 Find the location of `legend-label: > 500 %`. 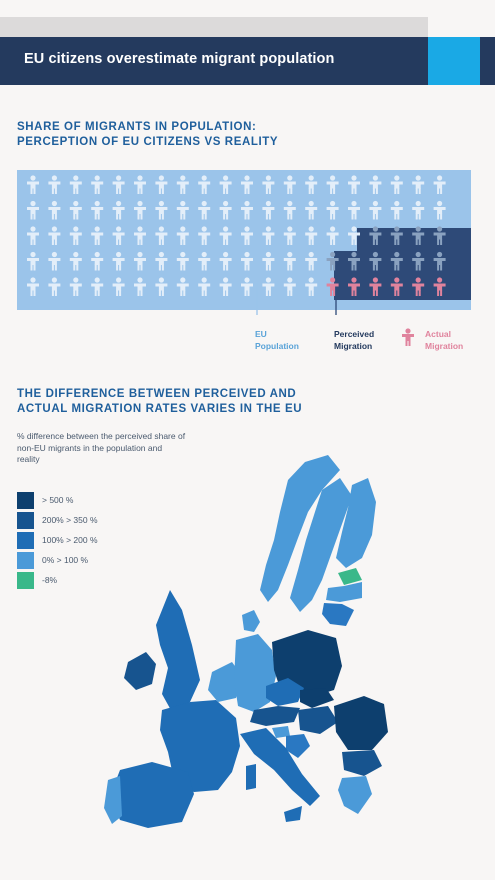

legend-label: > 500 % is located at coordinates (58, 500).